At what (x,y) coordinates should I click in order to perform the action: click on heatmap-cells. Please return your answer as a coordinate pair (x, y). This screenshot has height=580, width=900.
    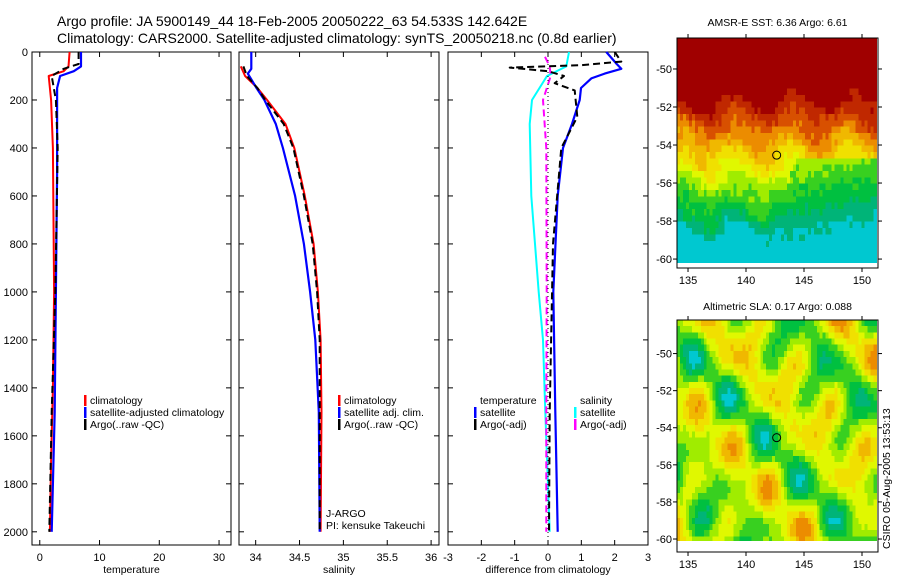
    Looking at the image, I should click on (777, 150).